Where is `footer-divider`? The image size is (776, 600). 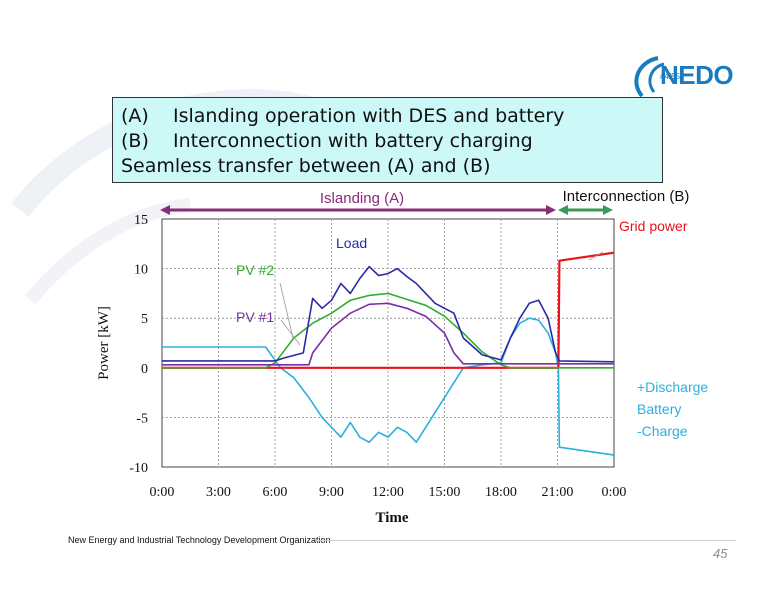 footer-divider is located at coordinates (526, 540).